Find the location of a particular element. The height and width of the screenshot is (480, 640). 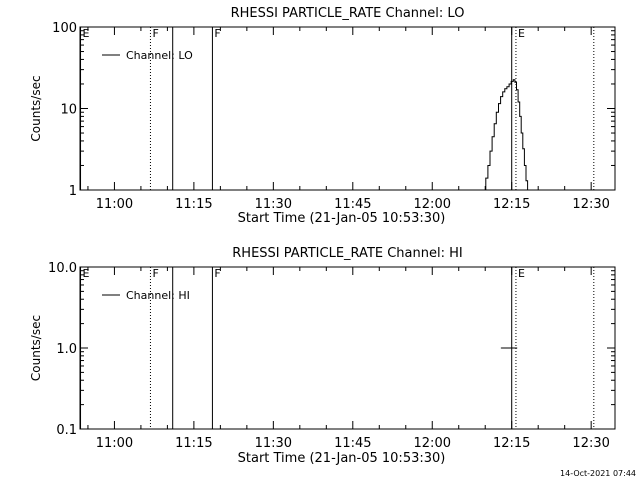

chart-title: RHESSI PARTICLE_RATE Channel: HI is located at coordinates (347, 253).